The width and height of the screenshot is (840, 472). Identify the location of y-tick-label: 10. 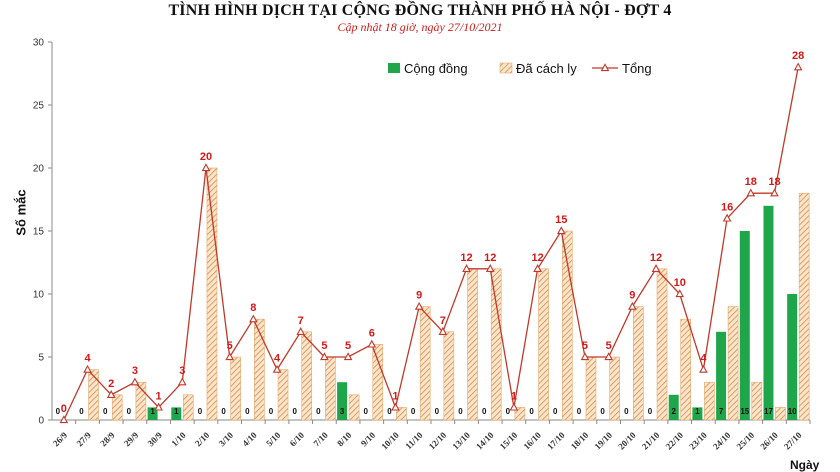
(39, 295).